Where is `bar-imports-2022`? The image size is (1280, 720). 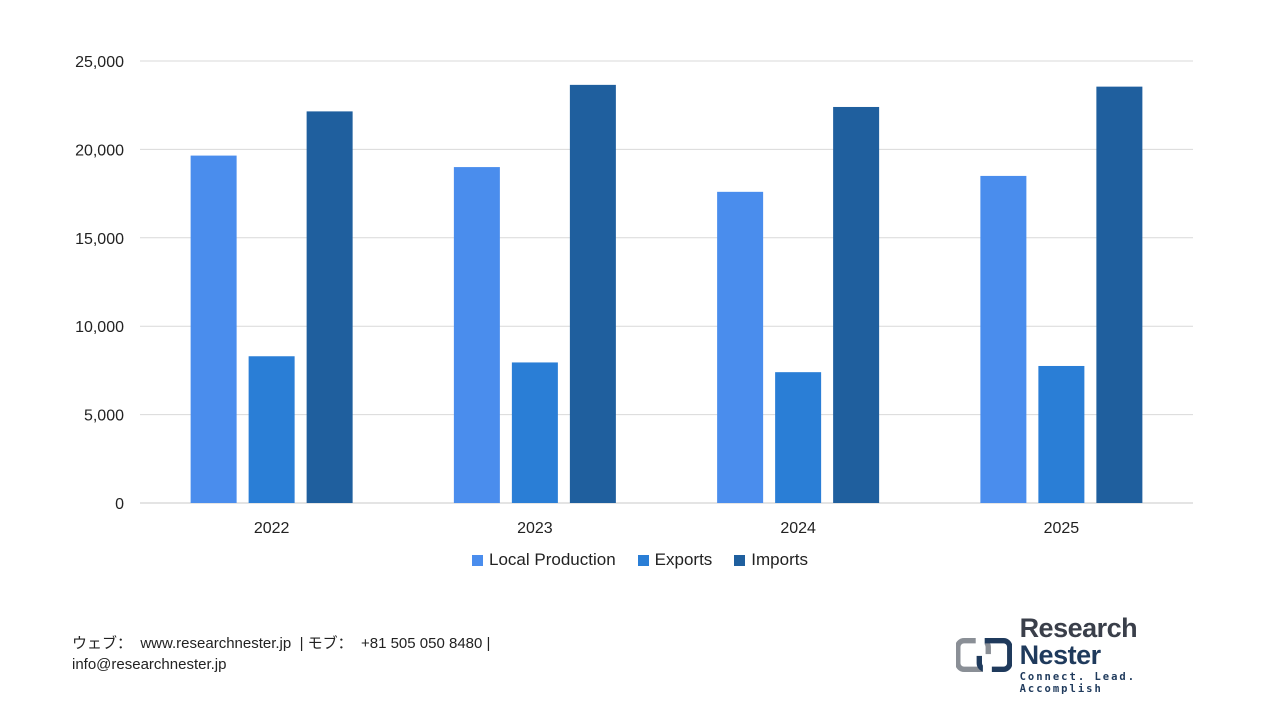
bar-imports-2022 is located at coordinates (329, 307).